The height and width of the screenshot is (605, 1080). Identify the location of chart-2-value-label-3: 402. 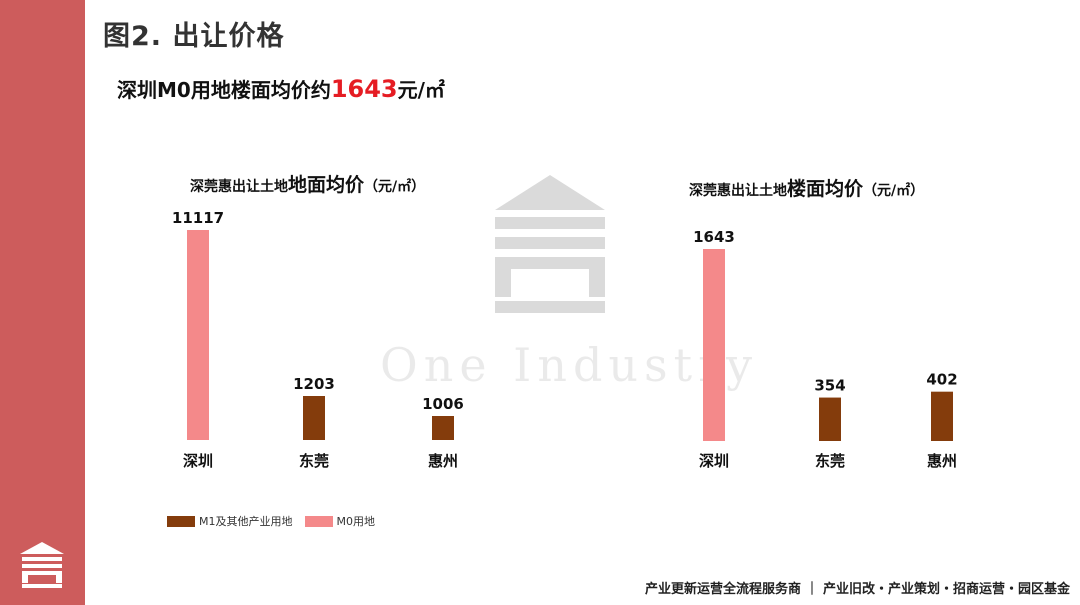
(941, 380).